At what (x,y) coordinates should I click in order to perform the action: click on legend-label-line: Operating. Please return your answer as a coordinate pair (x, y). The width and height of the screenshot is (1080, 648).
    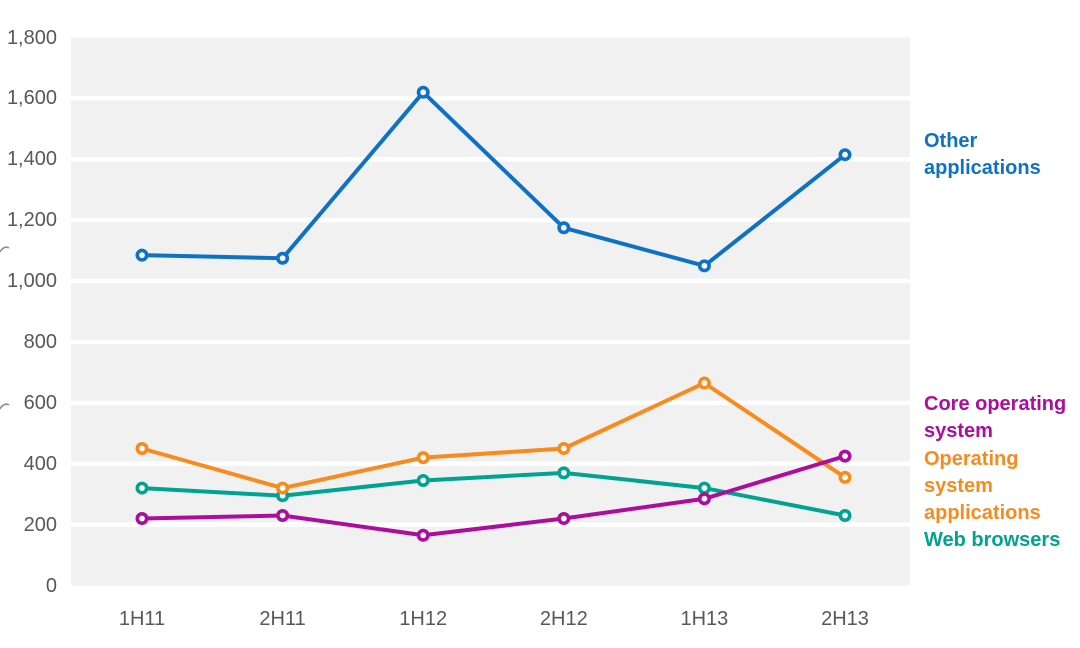
    Looking at the image, I should click on (971, 459).